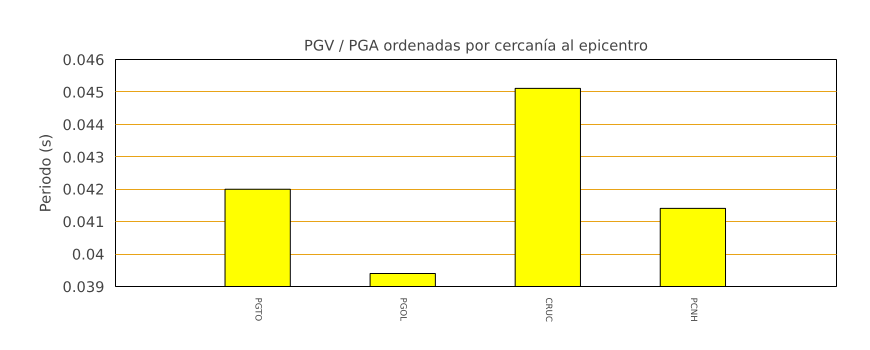 The width and height of the screenshot is (870, 350). What do you see at coordinates (83, 223) in the screenshot?
I see `y-tick-label: 0.041` at bounding box center [83, 223].